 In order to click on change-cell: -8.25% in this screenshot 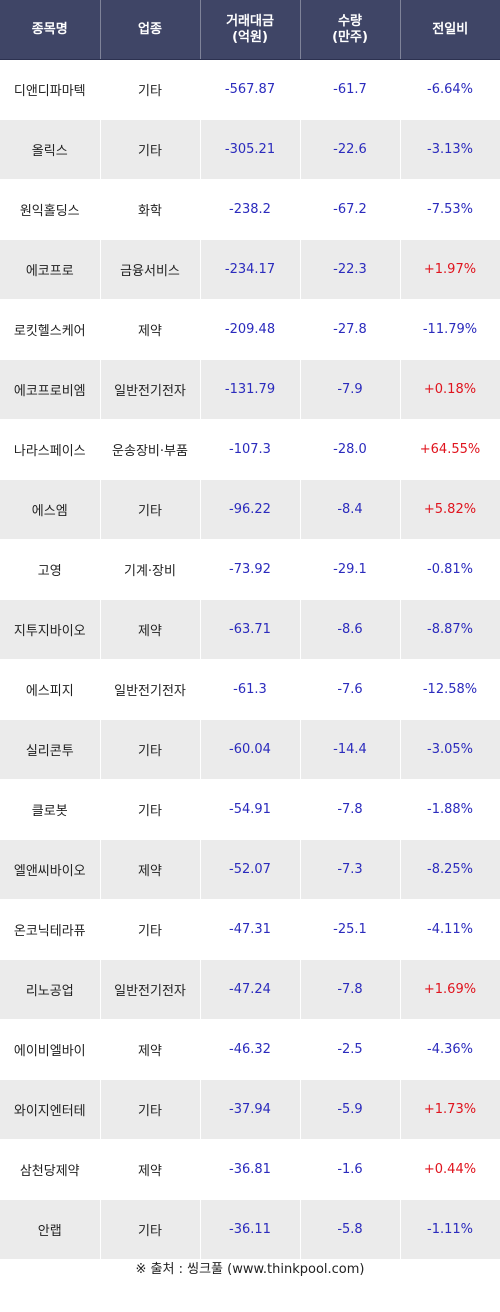, I will do `click(450, 869)`.